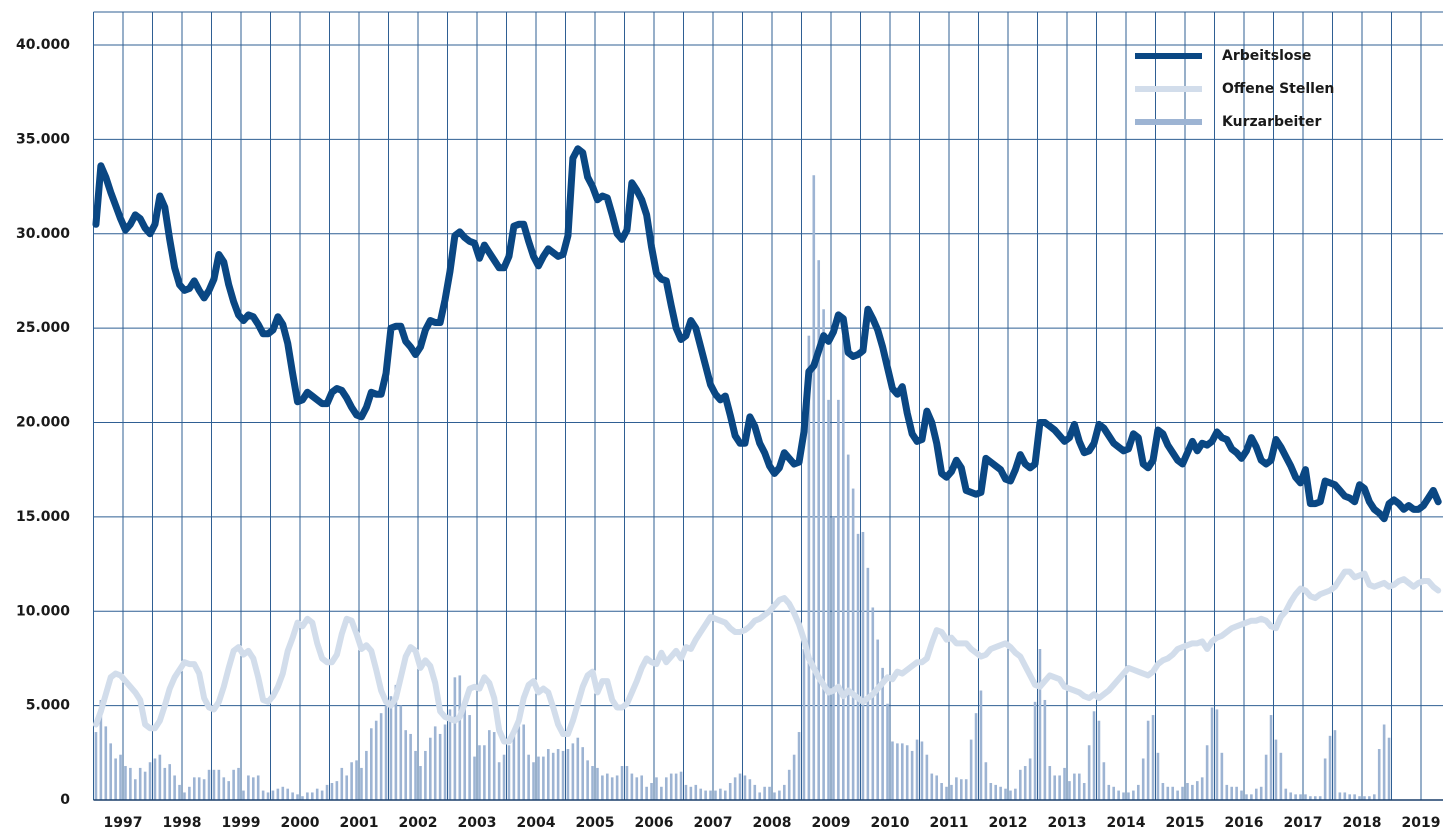  What do you see at coordinates (418, 823) in the screenshot?
I see `x-tick-label: 2002` at bounding box center [418, 823].